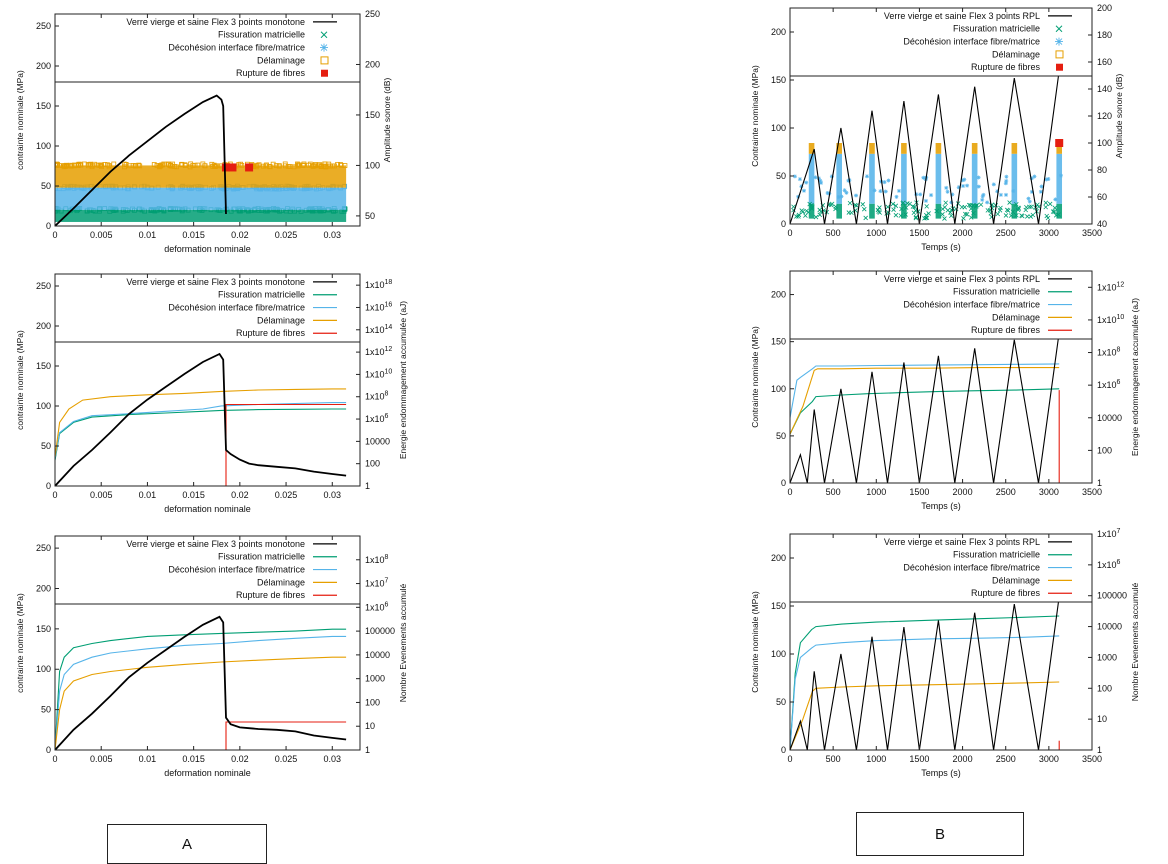 This screenshot has height=864, width=1168. I want to click on y2-tick-label: 60, so click(1102, 197).